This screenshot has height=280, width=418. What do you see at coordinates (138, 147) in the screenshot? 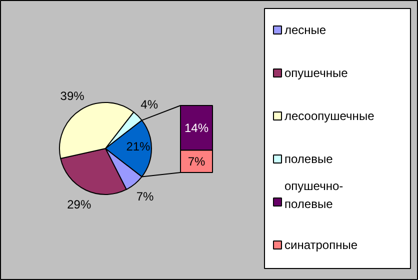
I see `data-label: 21%` at bounding box center [138, 147].